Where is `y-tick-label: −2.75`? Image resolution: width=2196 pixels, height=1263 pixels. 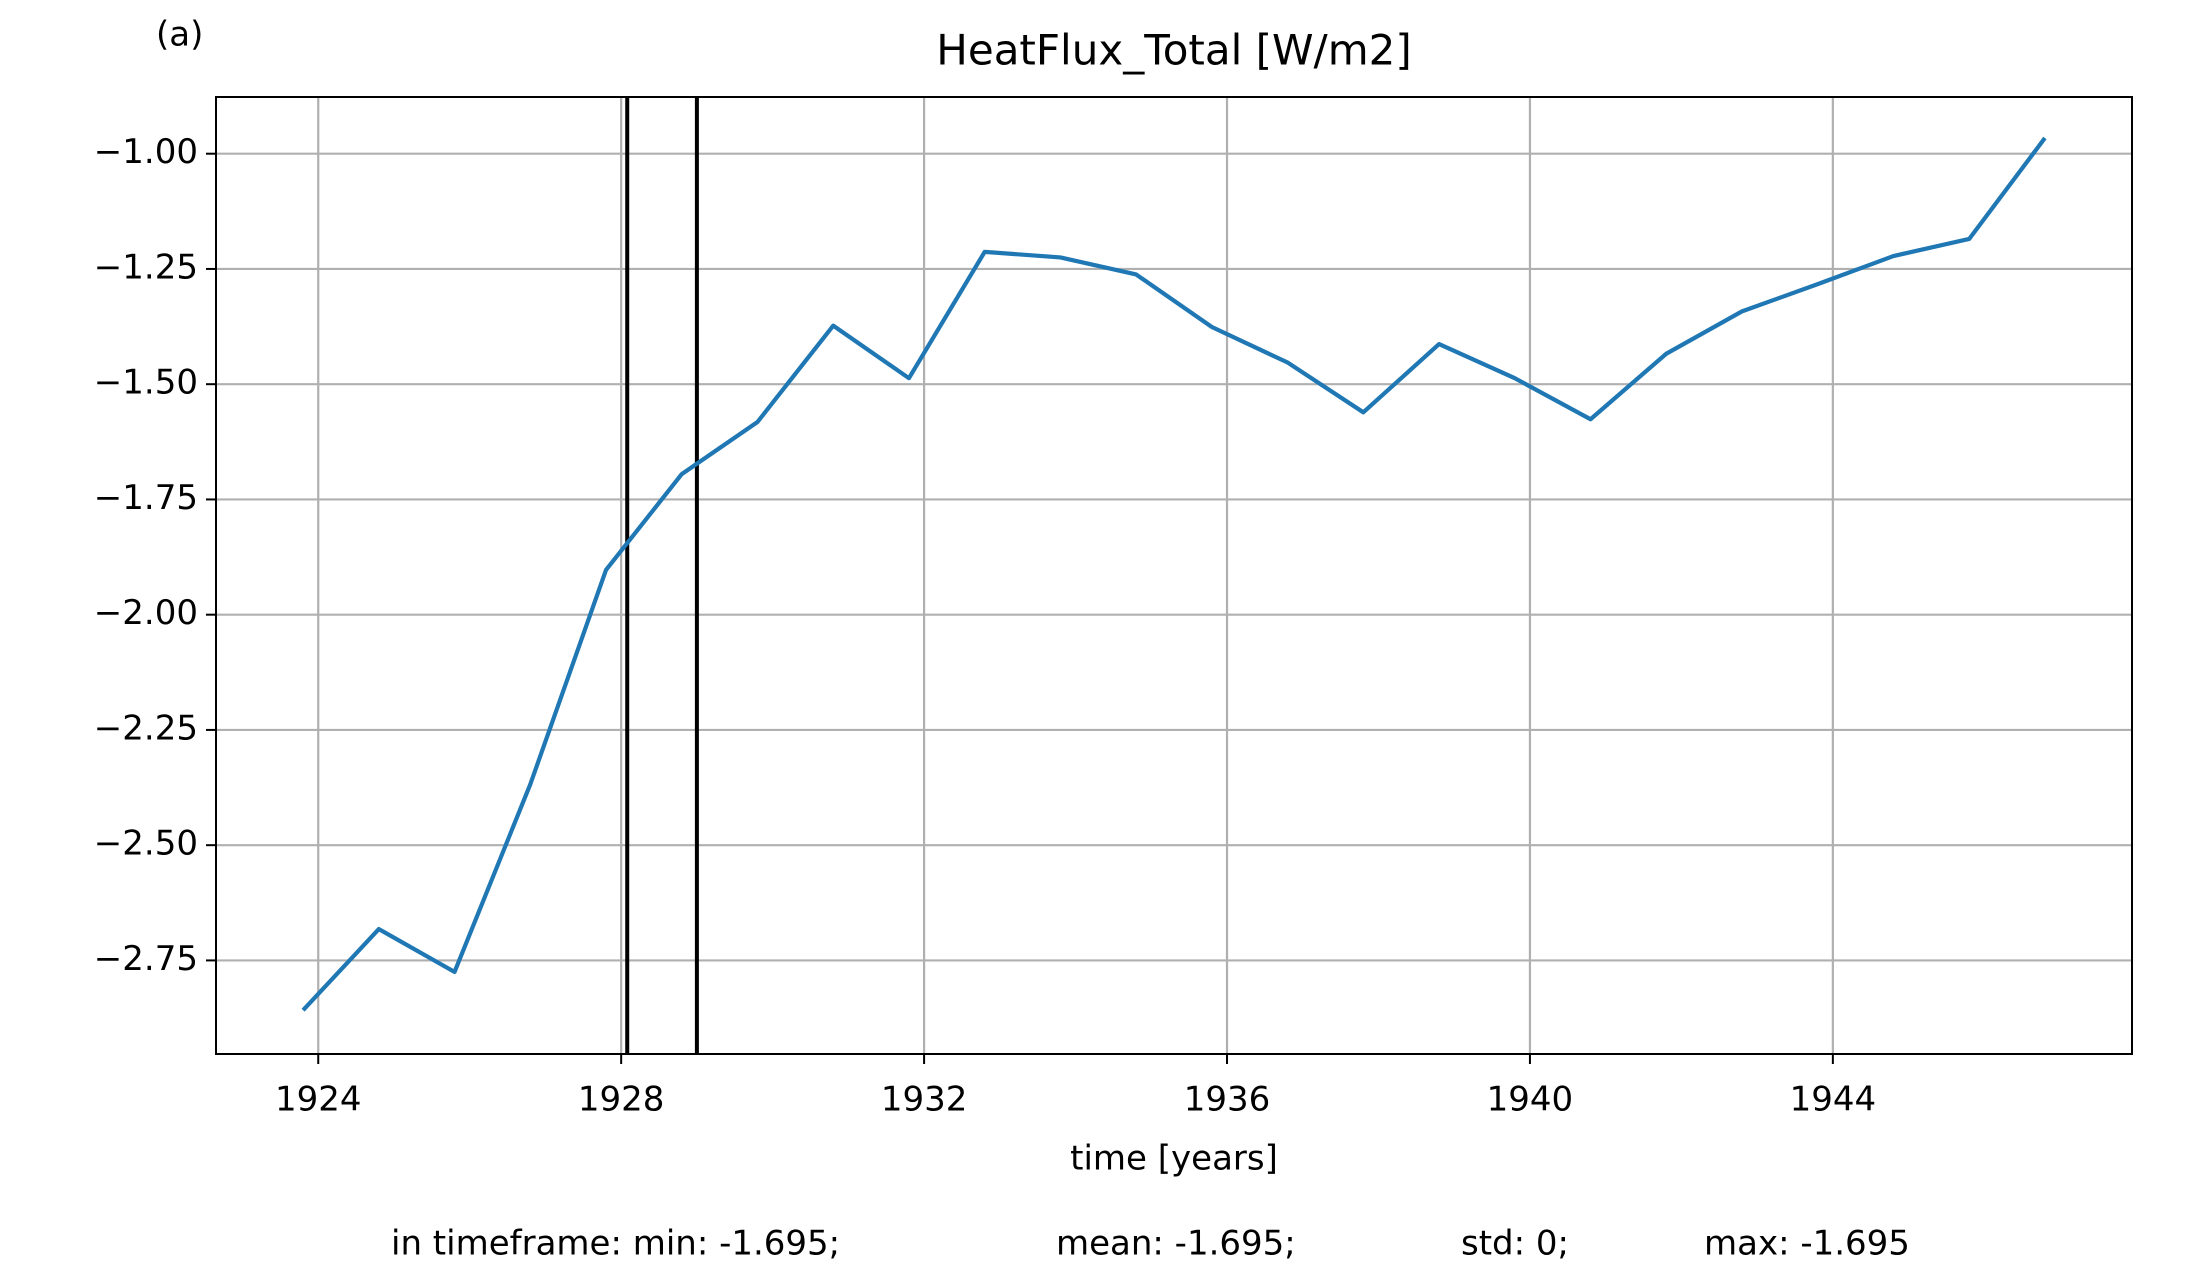 y-tick-label: −2.75 is located at coordinates (146, 959).